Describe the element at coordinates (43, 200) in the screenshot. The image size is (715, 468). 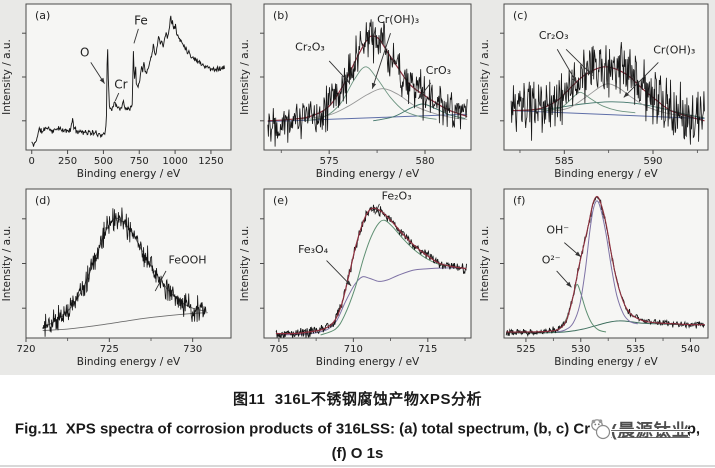
I see `svg-text: (d)` at that location.